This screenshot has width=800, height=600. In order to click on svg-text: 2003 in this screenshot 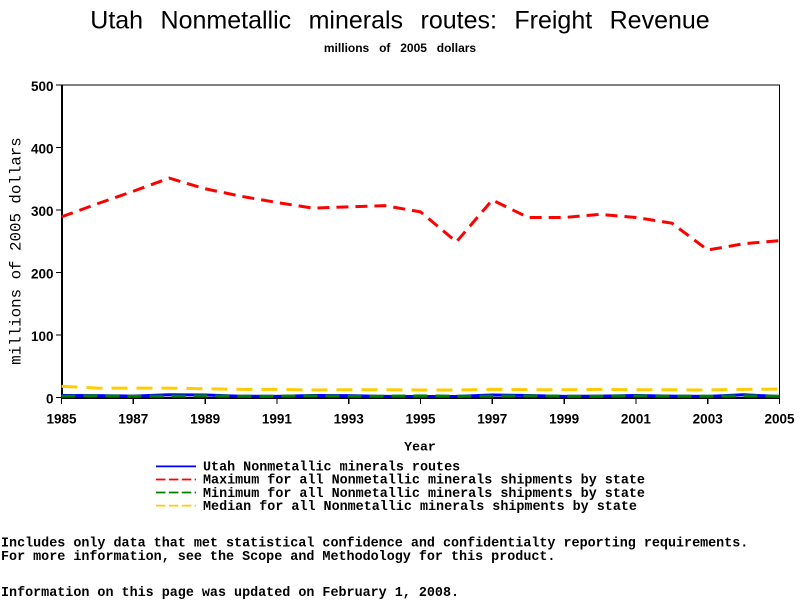, I will do `click(708, 419)`.